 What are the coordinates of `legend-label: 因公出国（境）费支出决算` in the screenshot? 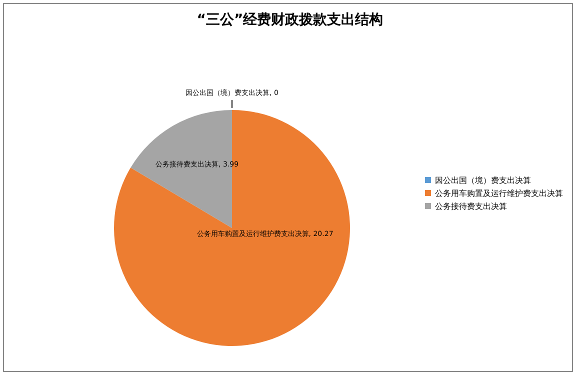 It's located at (483, 180).